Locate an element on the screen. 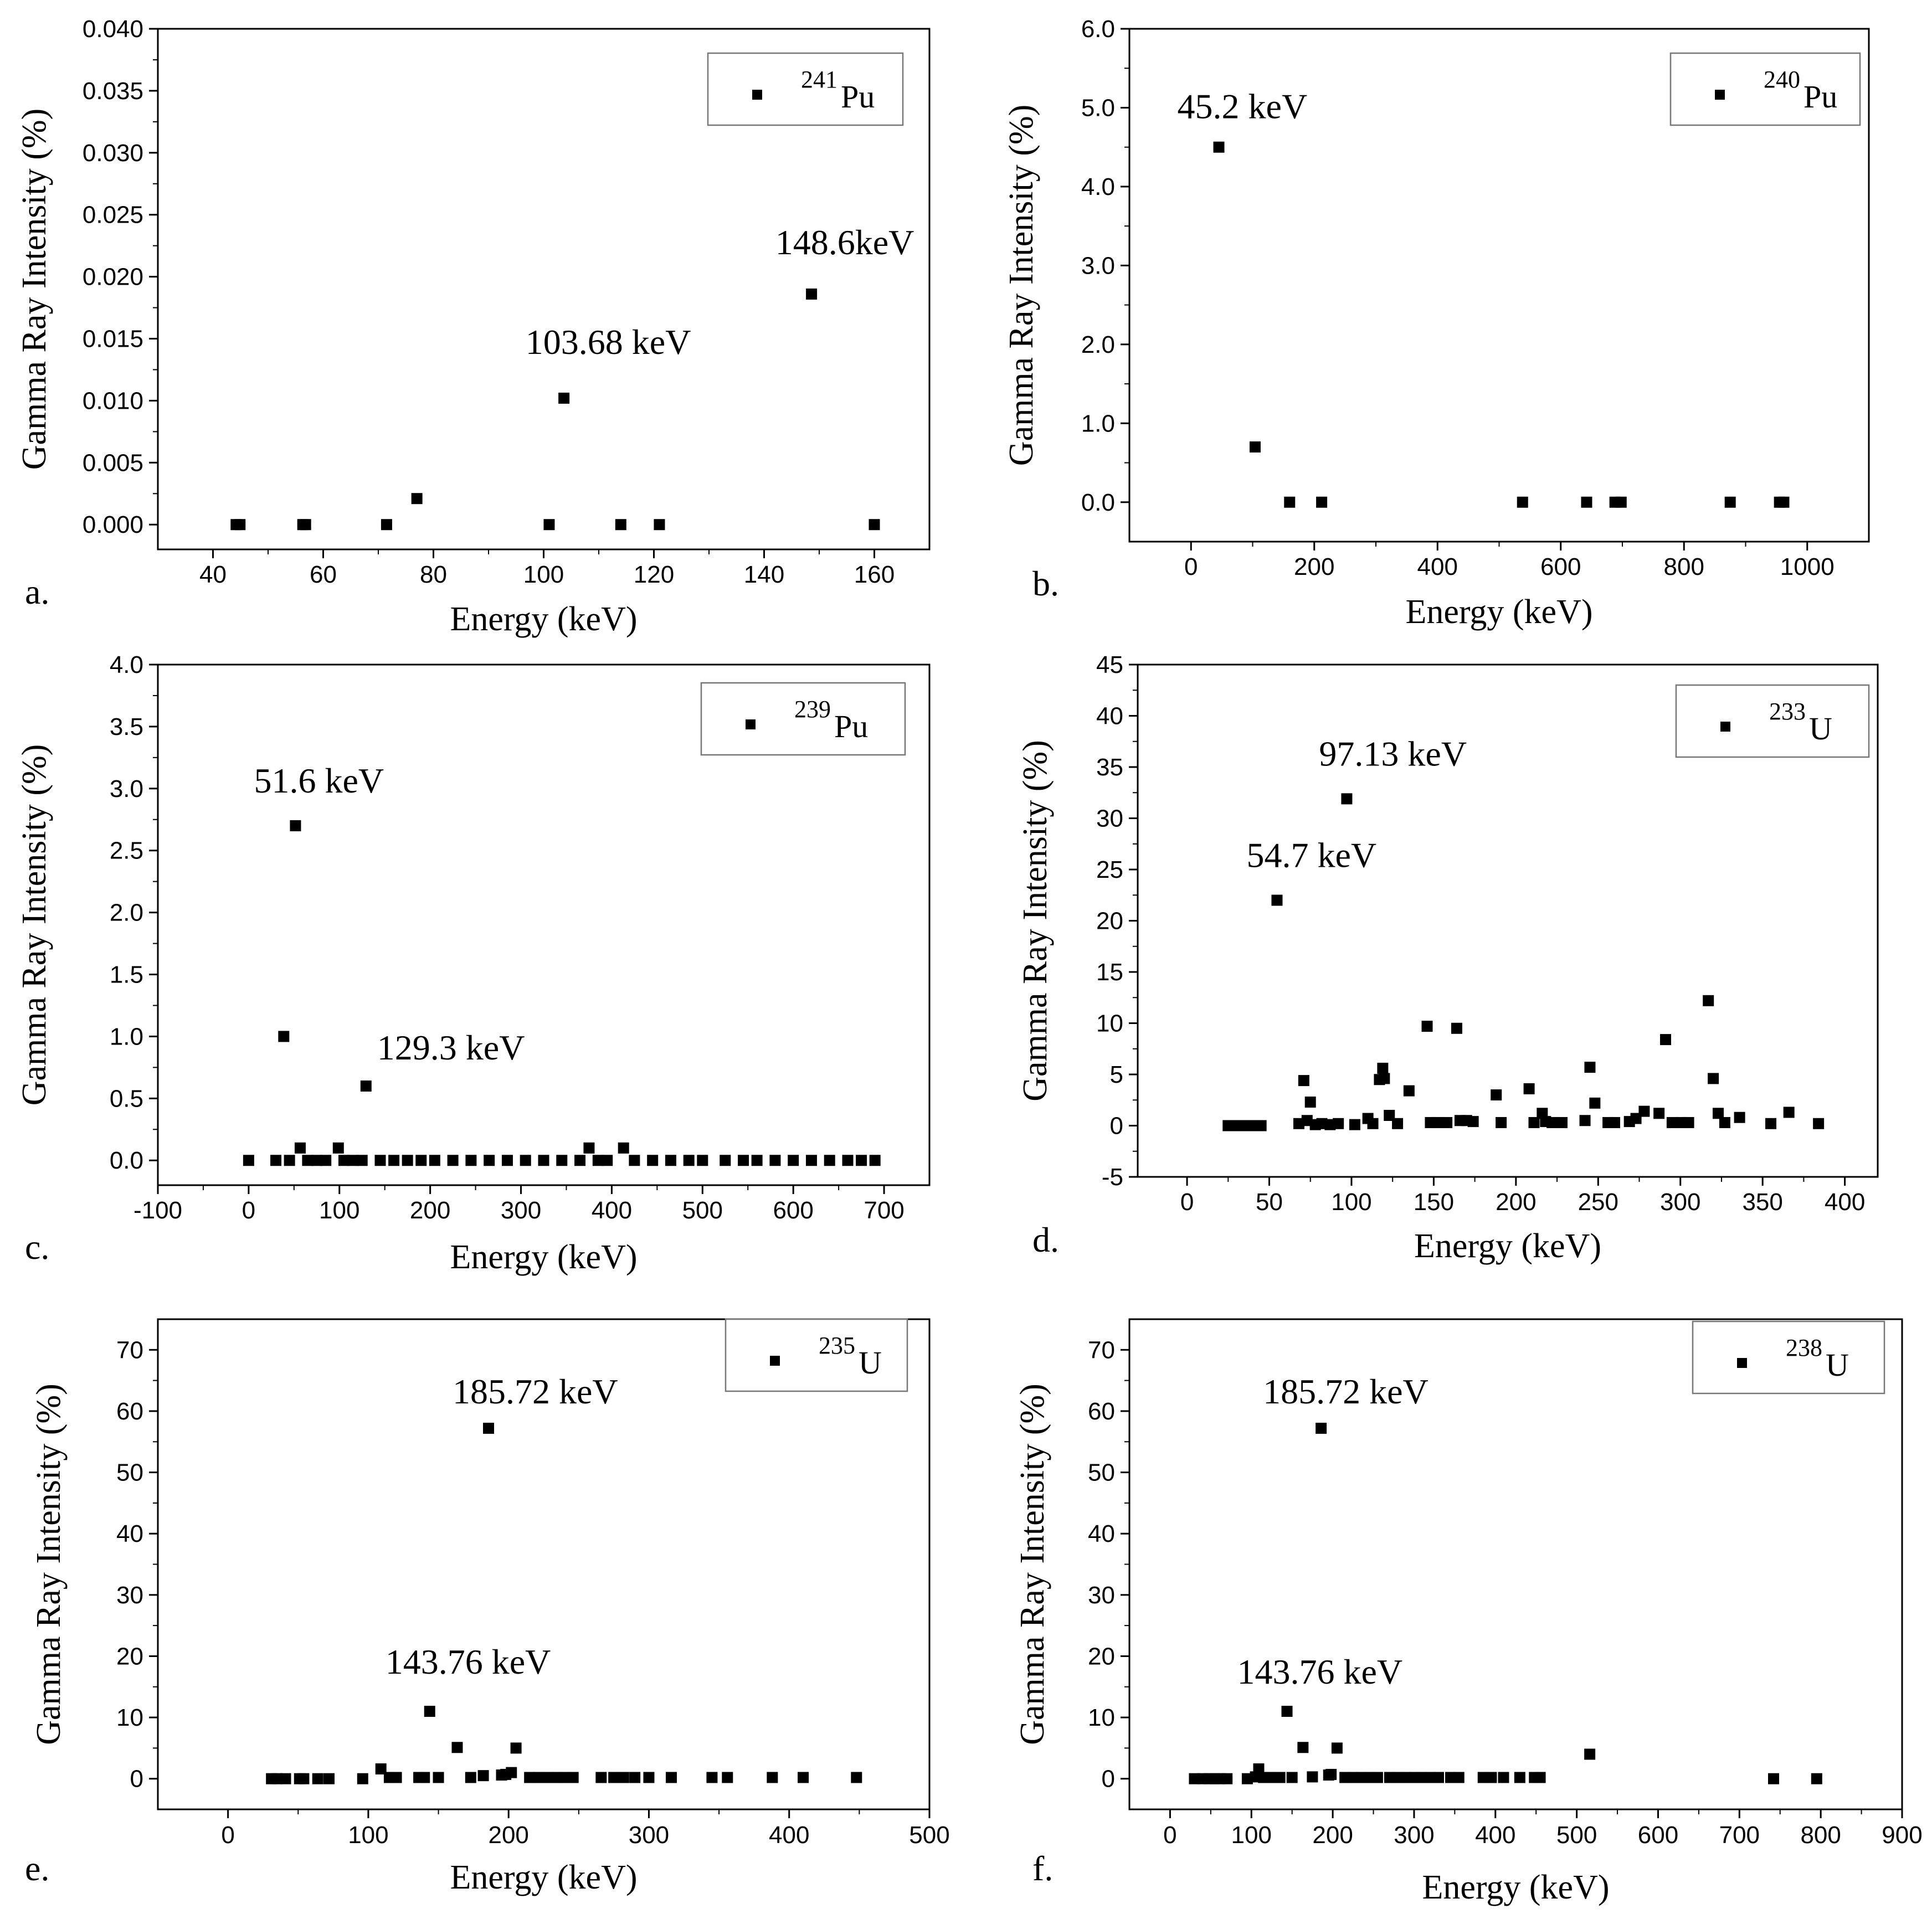 The image size is (1932, 1919). x-tick-label: 700 is located at coordinates (884, 1210).